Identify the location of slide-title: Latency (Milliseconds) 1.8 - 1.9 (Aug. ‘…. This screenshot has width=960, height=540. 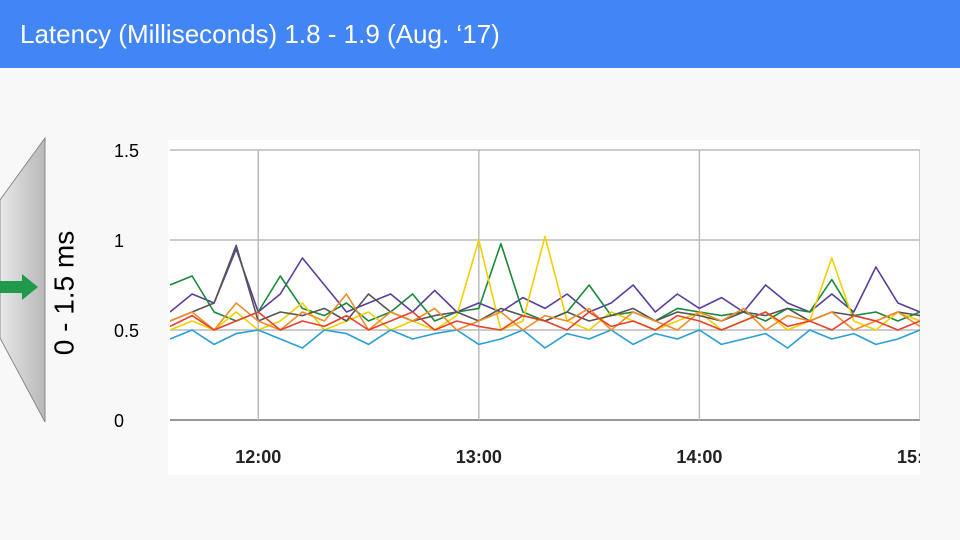
(260, 34).